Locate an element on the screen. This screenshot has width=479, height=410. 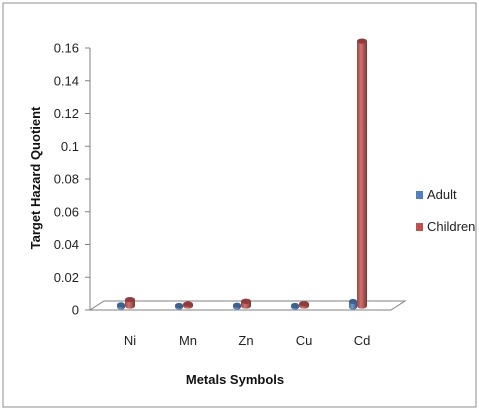
bar-adult-cd is located at coordinates (353, 304).